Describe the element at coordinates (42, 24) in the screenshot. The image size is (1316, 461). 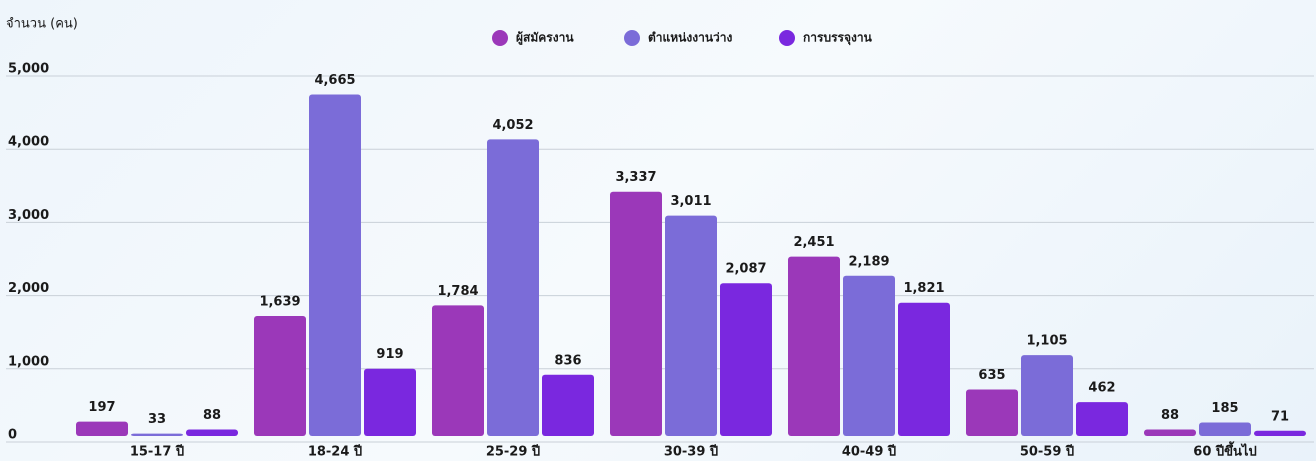
I see `y-axis-label: จำนวน (คน)` at that location.